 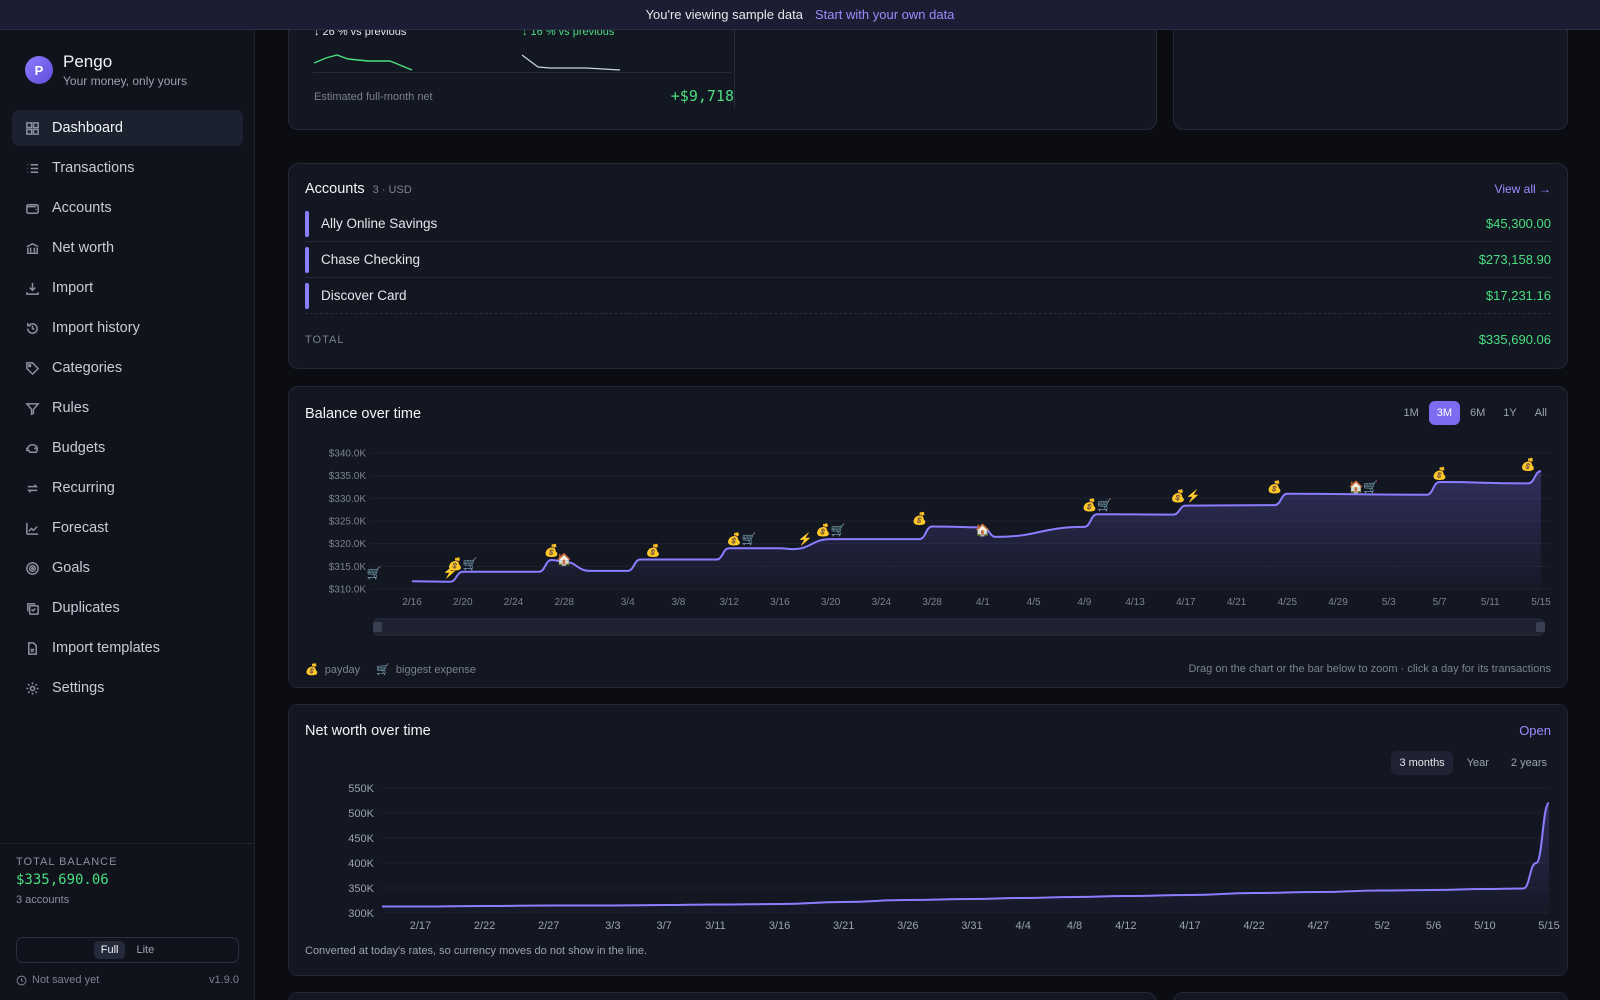 What do you see at coordinates (907, 926) in the screenshot?
I see `x-tick-label: 3/26` at bounding box center [907, 926].